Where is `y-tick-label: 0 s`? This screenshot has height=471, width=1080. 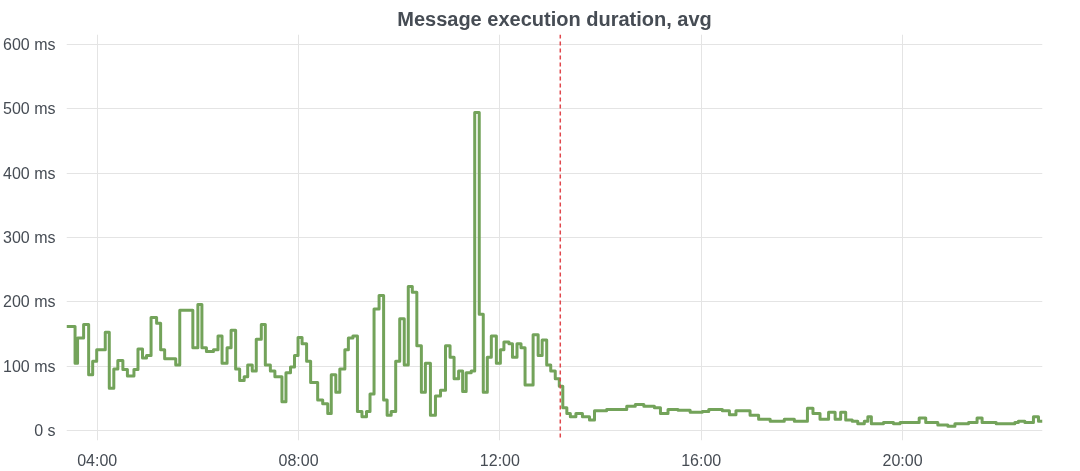
y-tick-label: 0 s is located at coordinates (45, 431).